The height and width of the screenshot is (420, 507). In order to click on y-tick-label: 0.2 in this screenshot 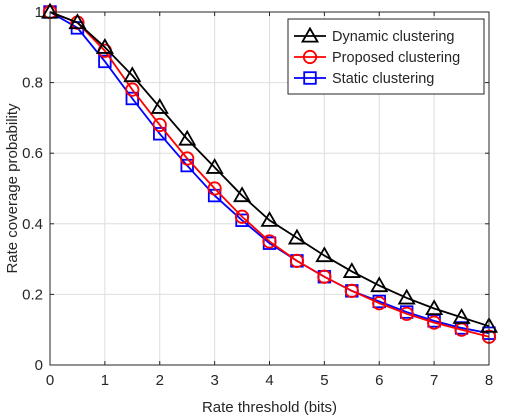, I will do `click(32, 294)`.